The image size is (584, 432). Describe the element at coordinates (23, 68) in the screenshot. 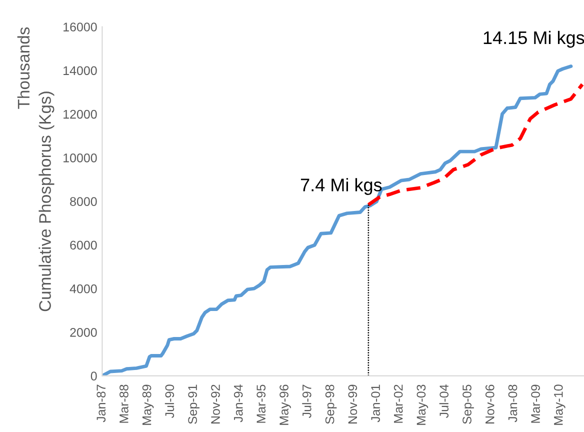

I see `text: Thousands` at that location.